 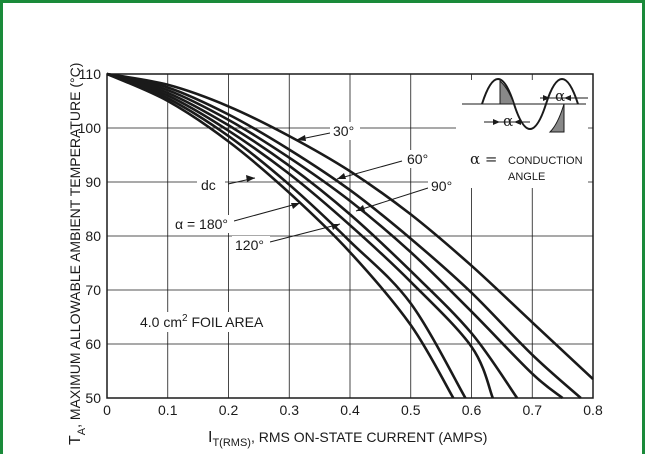 I want to click on y-tick-label: 90, so click(x=93, y=182).